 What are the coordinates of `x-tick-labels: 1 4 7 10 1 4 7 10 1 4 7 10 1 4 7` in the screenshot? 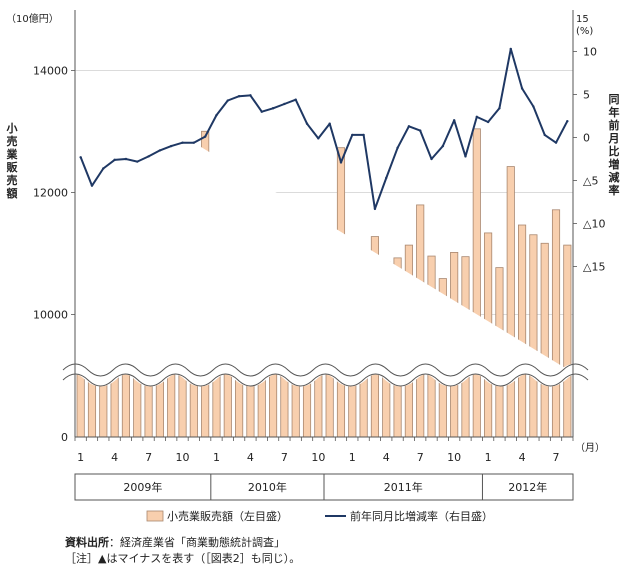 It's located at (318, 457).